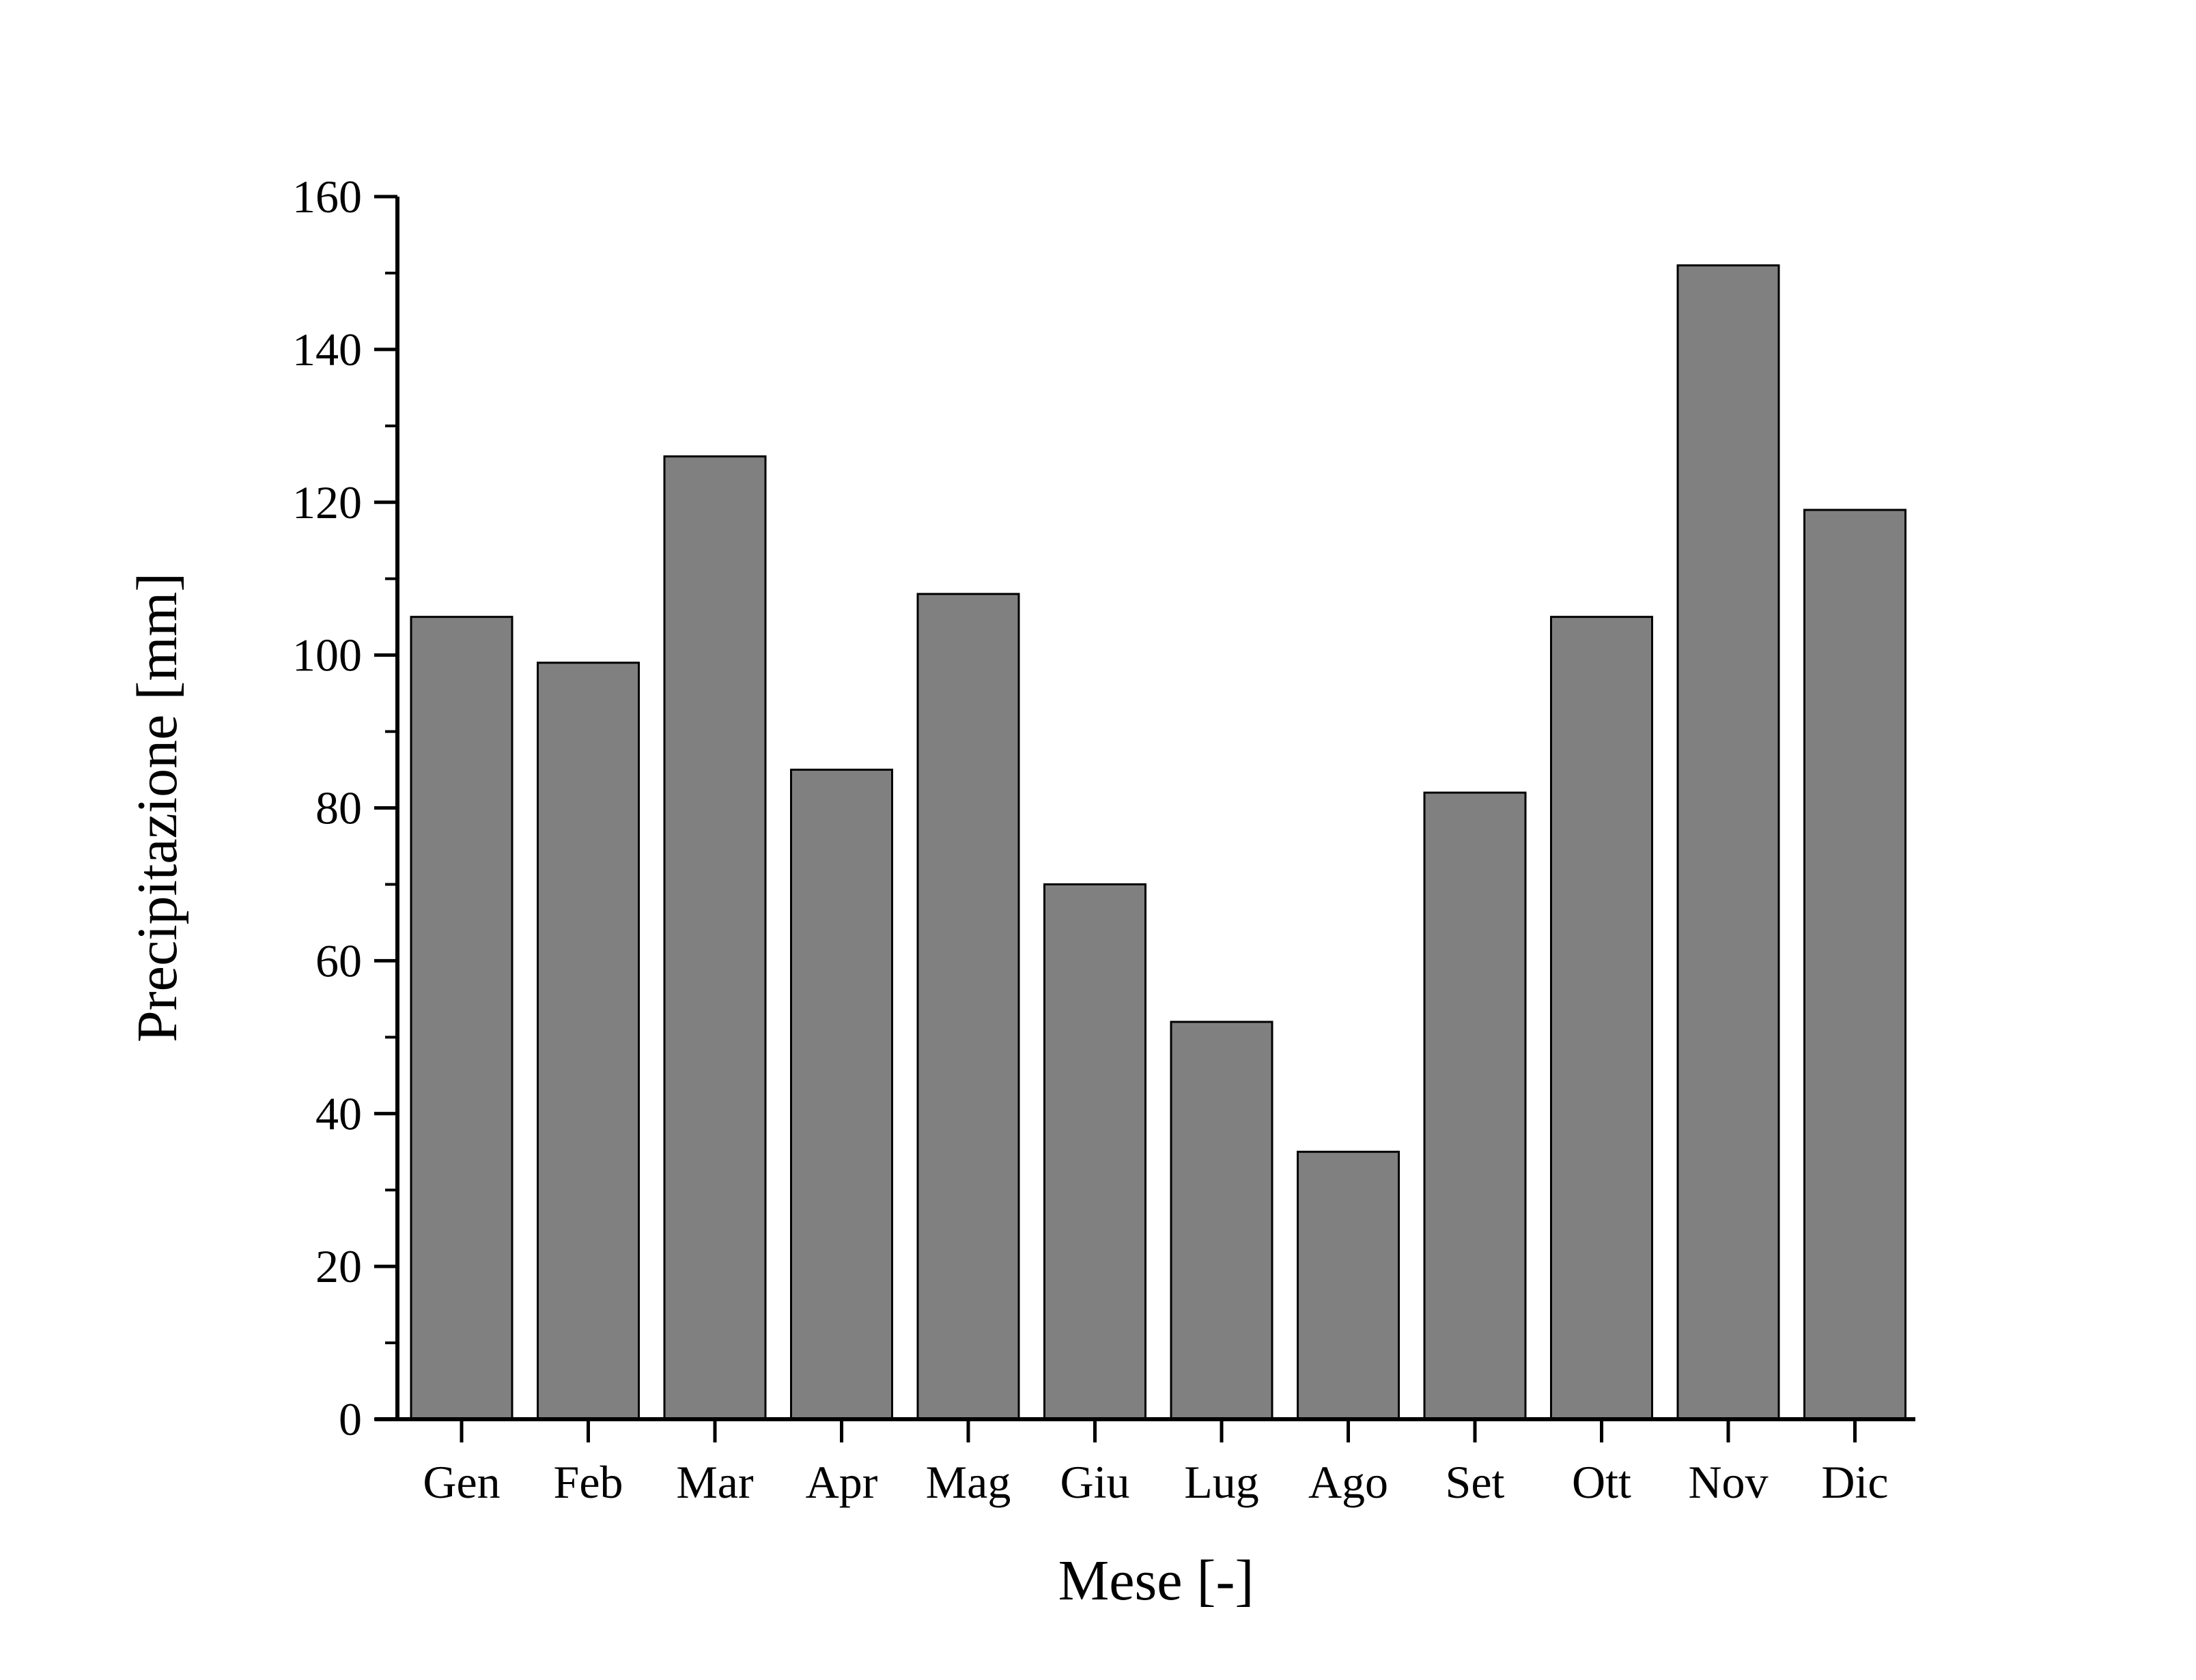 The image size is (2196, 1680). What do you see at coordinates (327, 349) in the screenshot?
I see `y-tick-label-140: 140` at bounding box center [327, 349].